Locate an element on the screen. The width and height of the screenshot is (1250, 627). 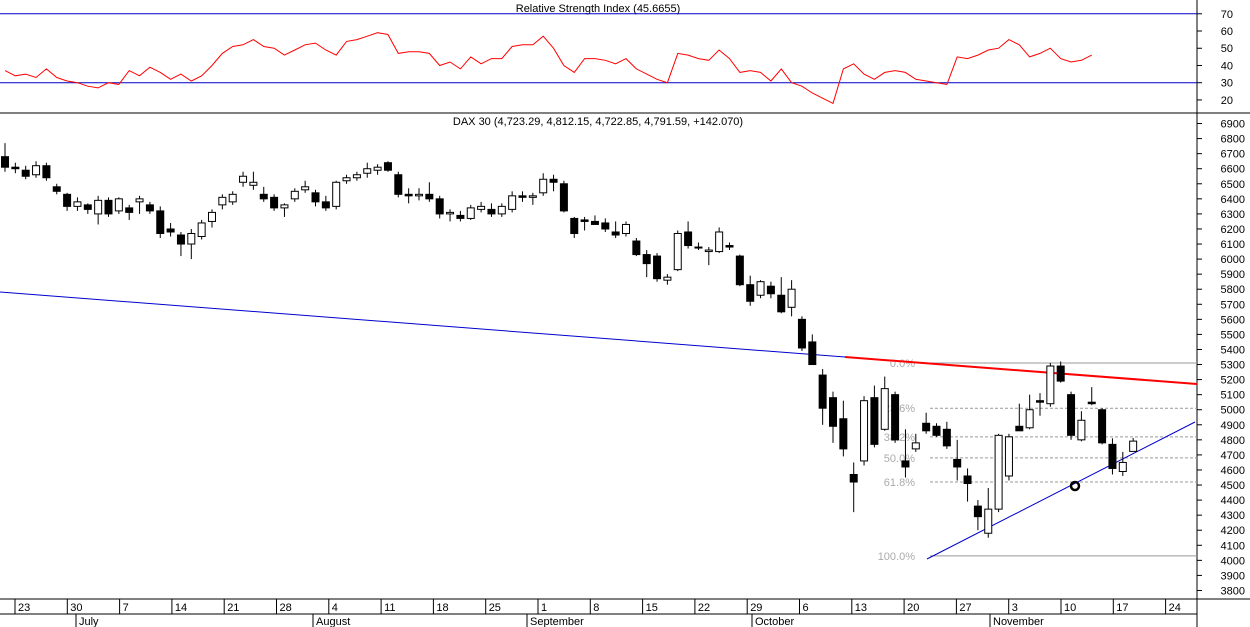
month-label: September is located at coordinates (557, 621).